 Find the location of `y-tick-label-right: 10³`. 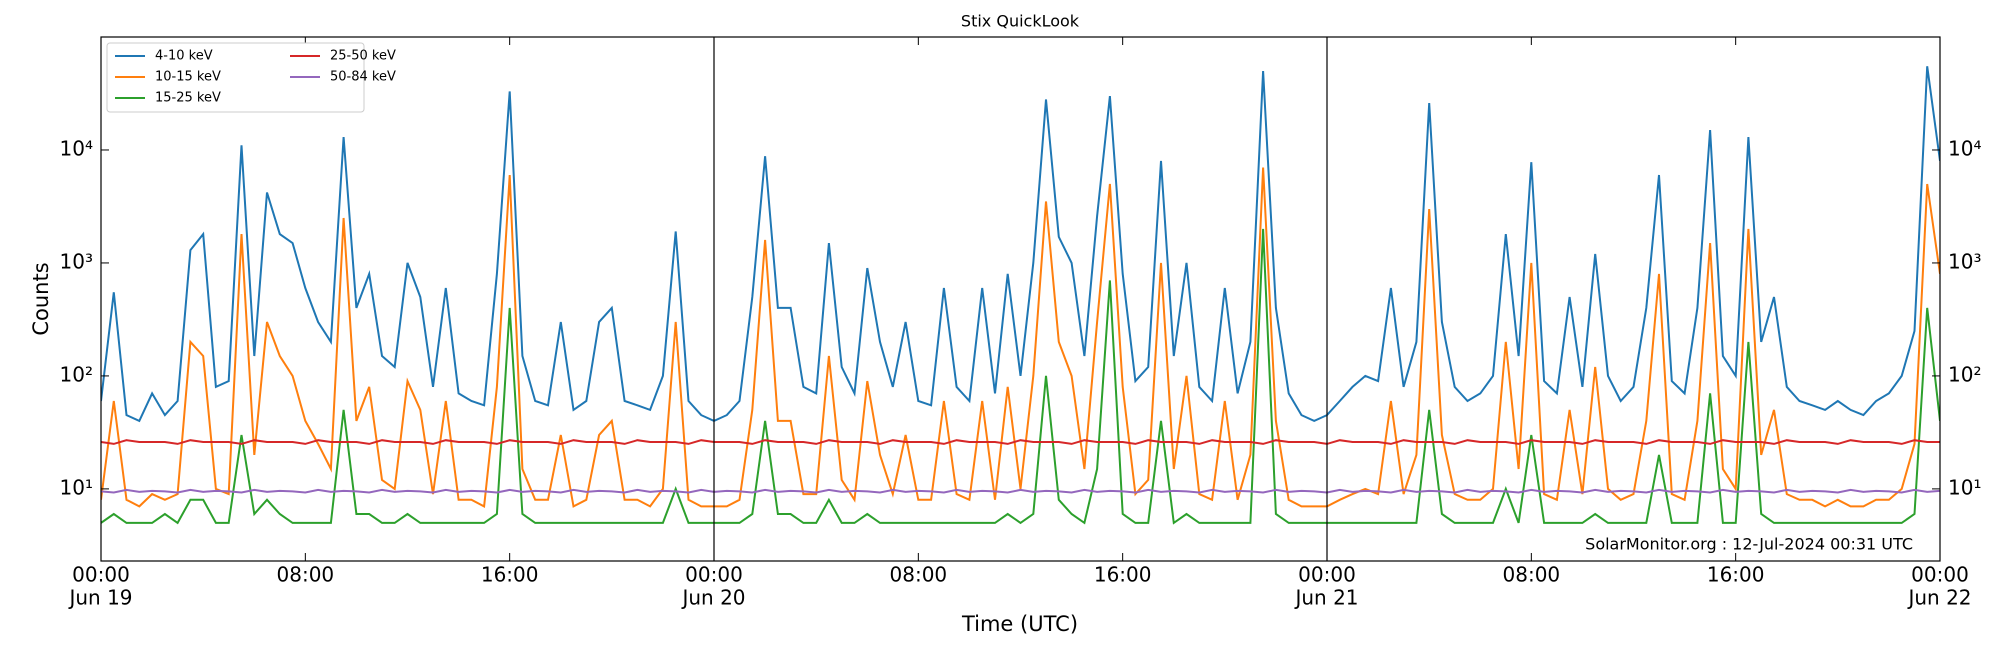

y-tick-label-right: 10³ is located at coordinates (1964, 261).